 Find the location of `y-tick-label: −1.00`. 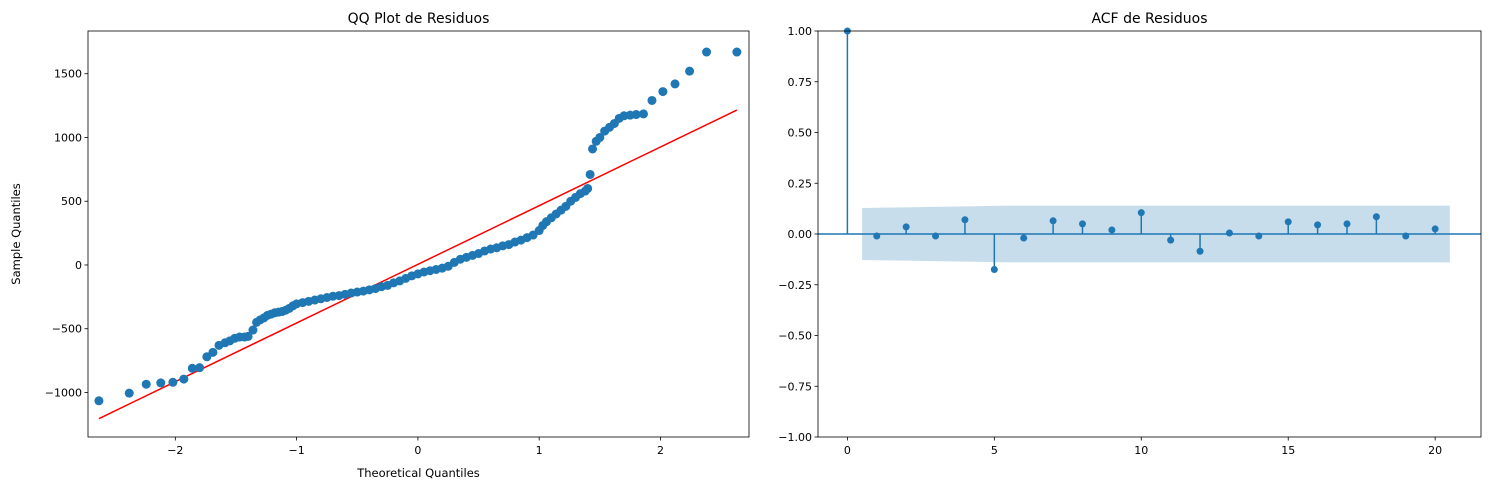

y-tick-label: −1.00 is located at coordinates (795, 437).